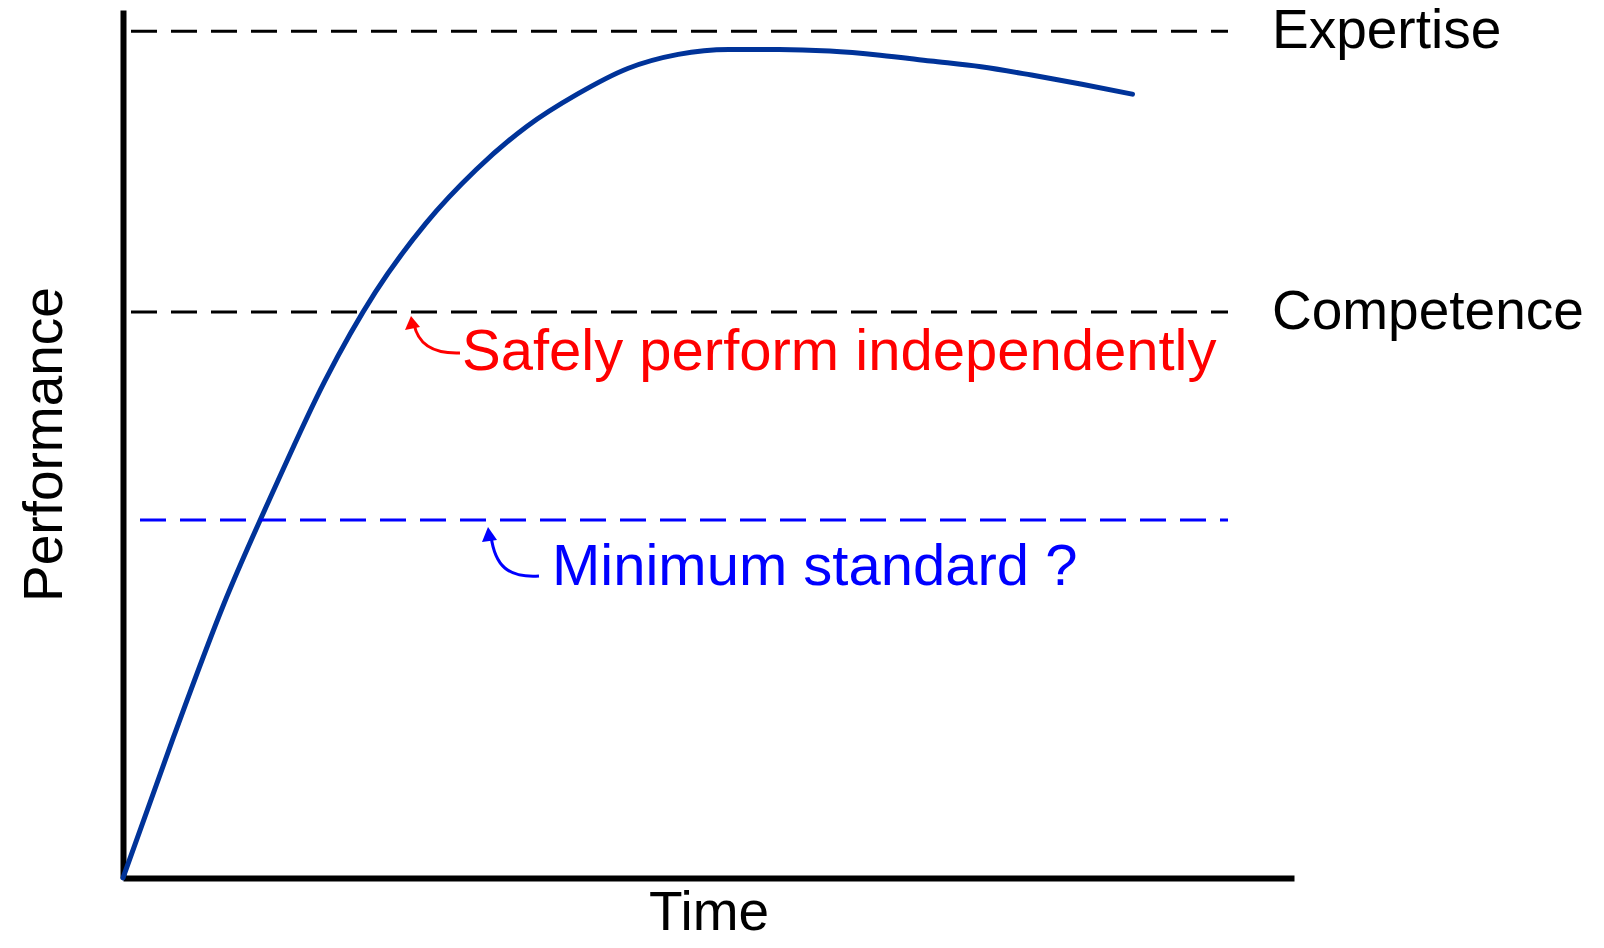 This screenshot has height=948, width=1604. What do you see at coordinates (1387, 30) in the screenshot?
I see `ref-line-label: Expertise` at bounding box center [1387, 30].